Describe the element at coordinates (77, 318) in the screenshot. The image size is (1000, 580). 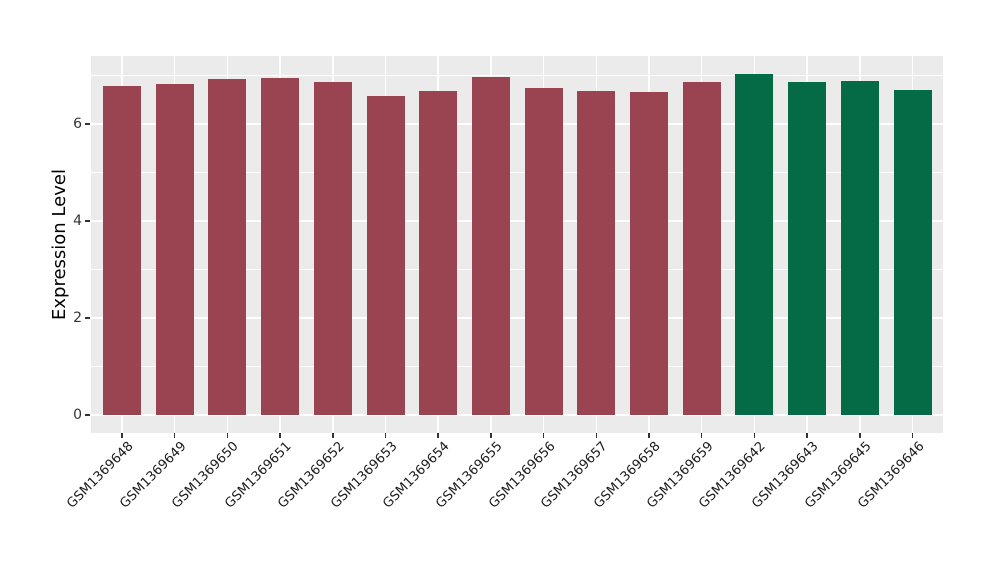
I see `y-tick-label: 2` at that location.